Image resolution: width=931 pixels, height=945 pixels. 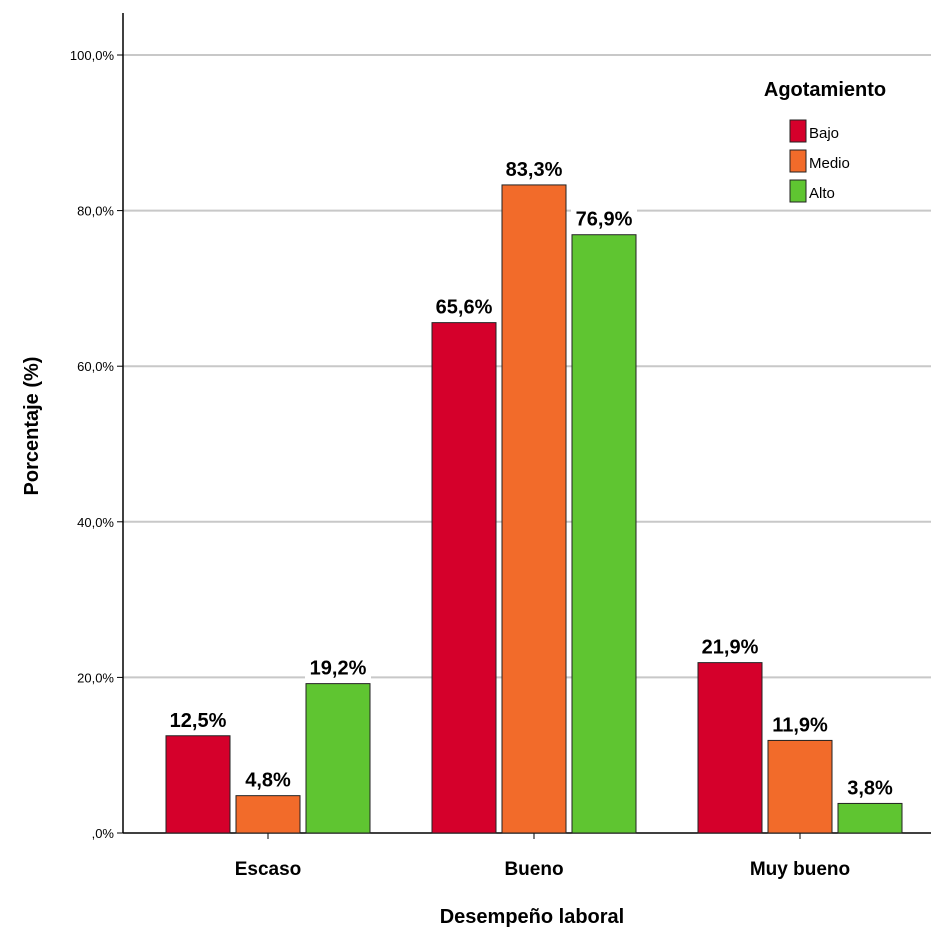 I want to click on x-axis-title: Desempeño laboral, so click(x=532, y=917).